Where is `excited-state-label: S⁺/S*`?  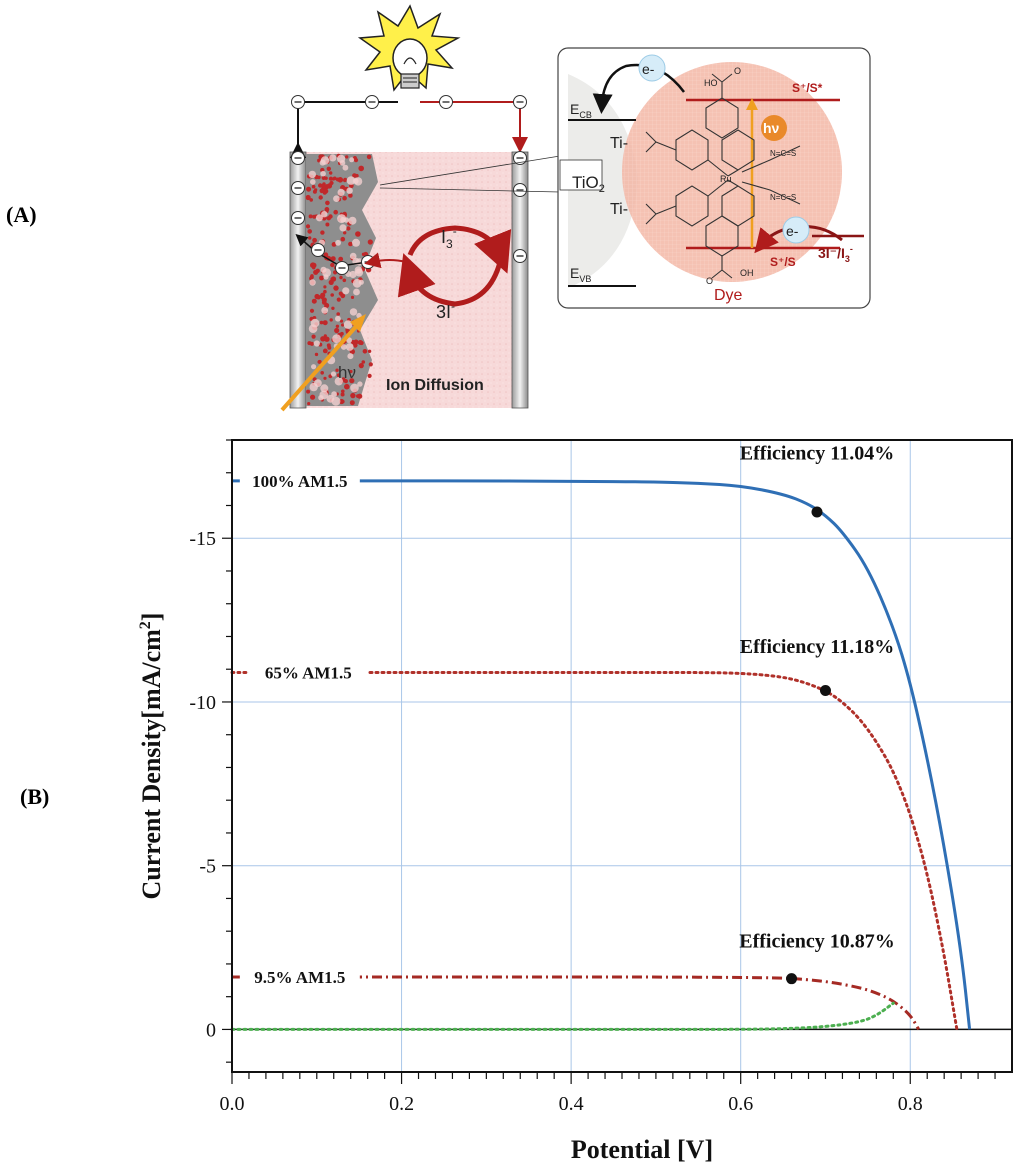
excited-state-label: S⁺/S* is located at coordinates (807, 88).